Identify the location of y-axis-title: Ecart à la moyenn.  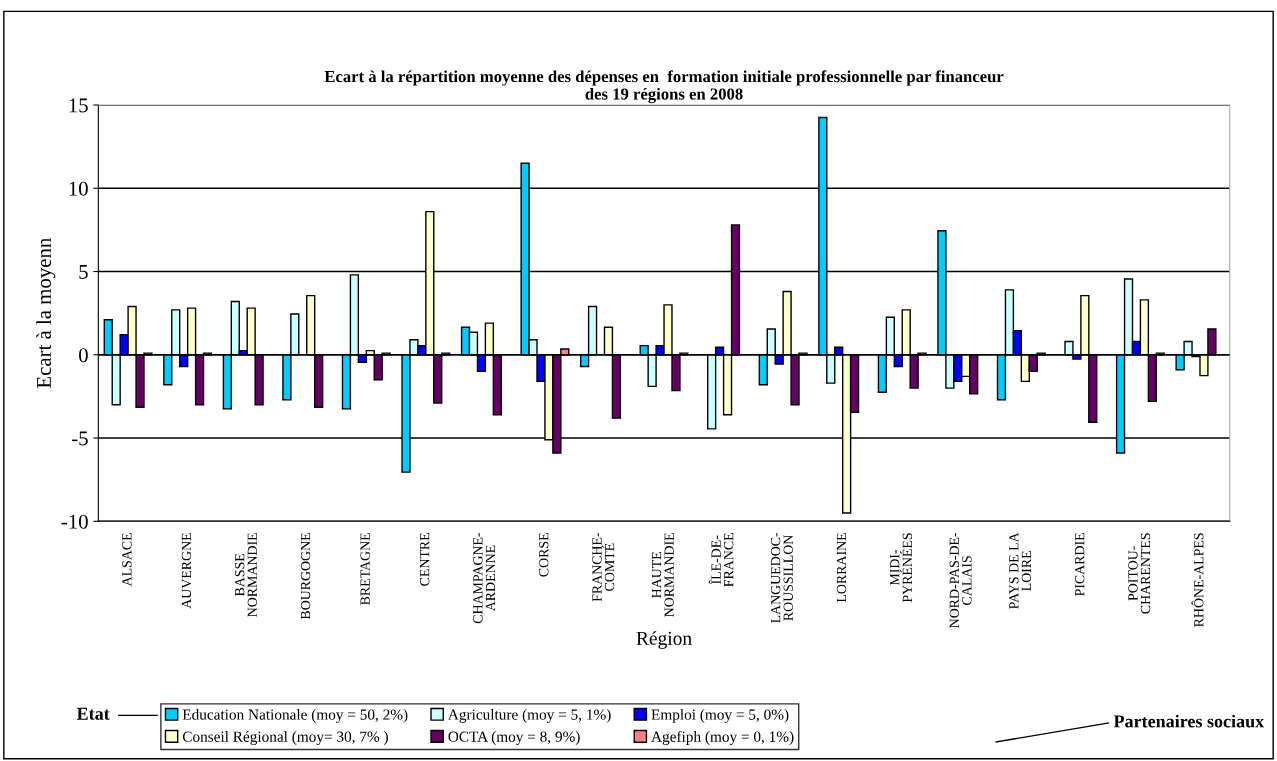
(46, 313).